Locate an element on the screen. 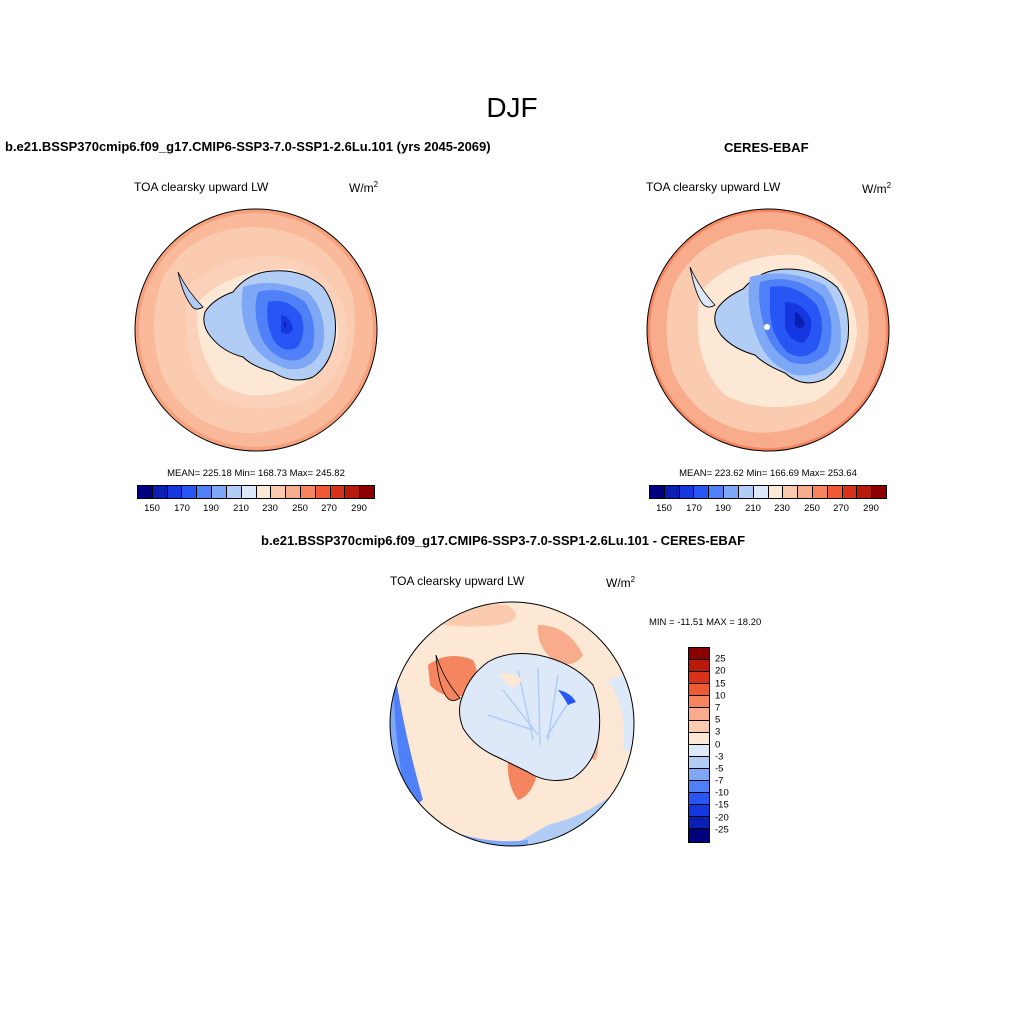 The height and width of the screenshot is (1024, 1024). colorbar-tick: 5 is located at coordinates (718, 720).